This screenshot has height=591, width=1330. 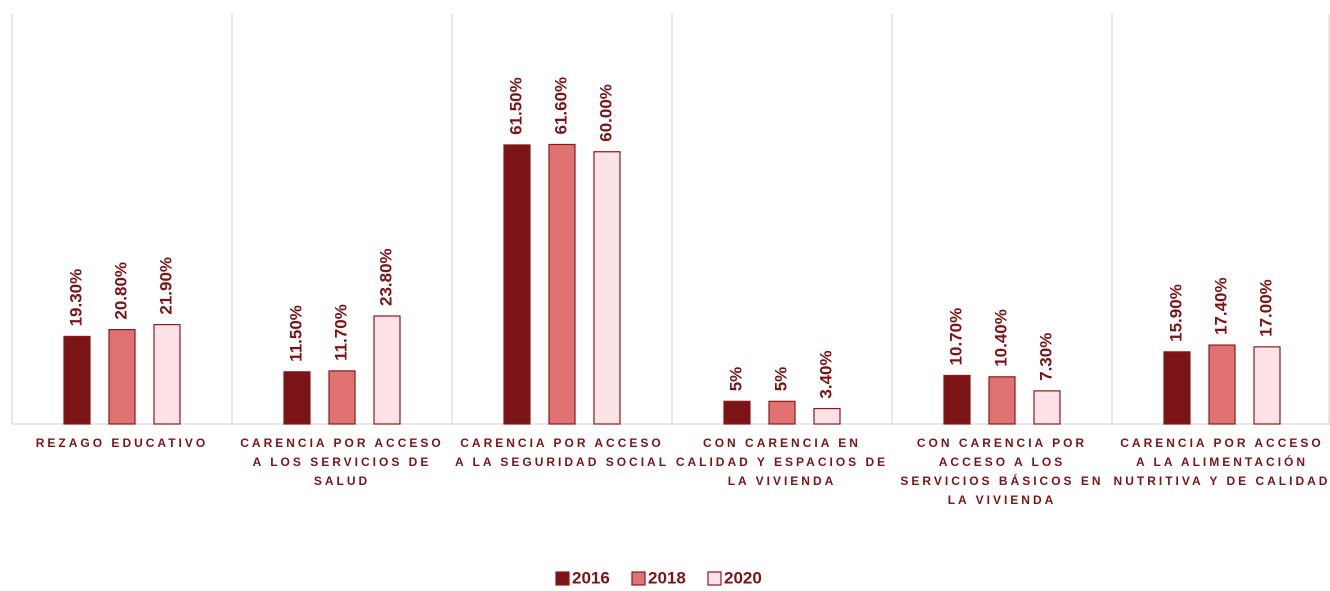 What do you see at coordinates (75, 298) in the screenshot?
I see `value-label: 19.30%` at bounding box center [75, 298].